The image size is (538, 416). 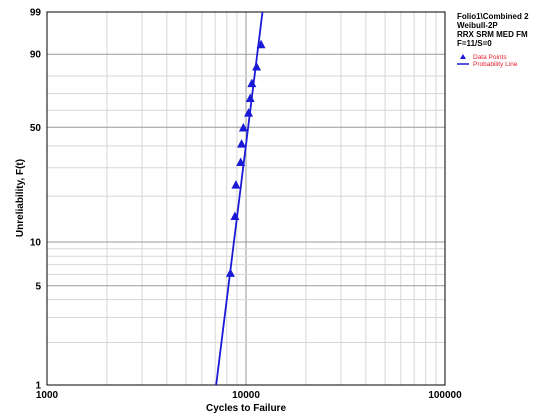 I want to click on y-tick-label: 10, so click(x=36, y=242).